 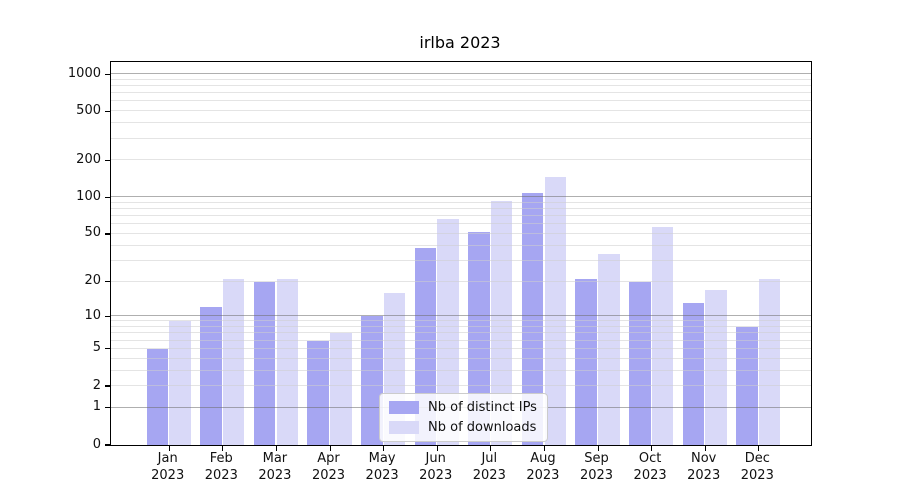 I want to click on bar-distinct-ips-nov, so click(x=693, y=374).